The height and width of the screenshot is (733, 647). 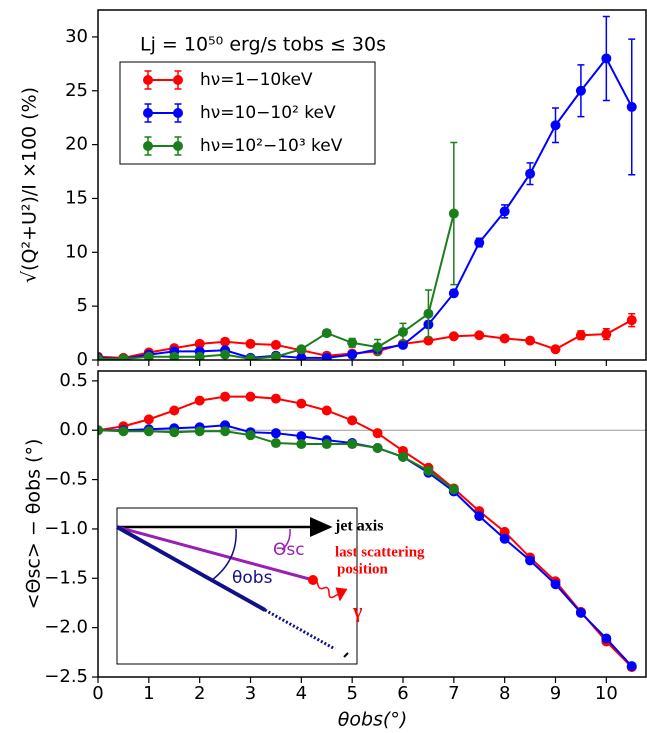 What do you see at coordinates (76, 251) in the screenshot?
I see `y-tick-label: 10` at bounding box center [76, 251].